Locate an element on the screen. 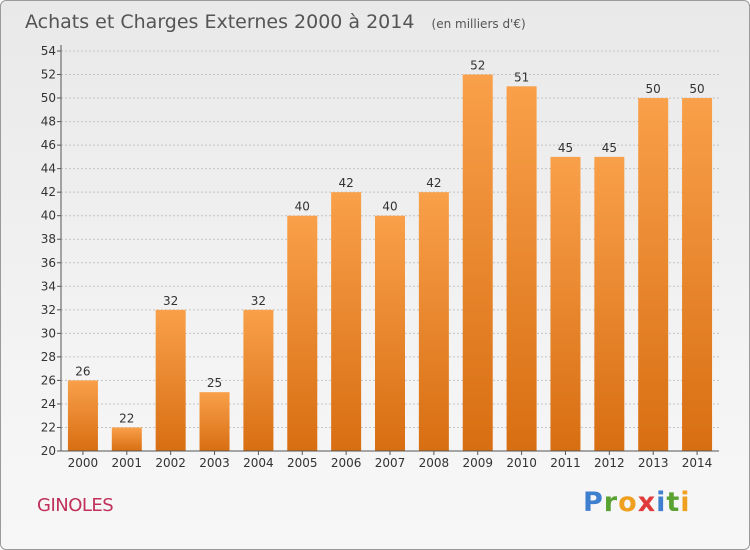 This screenshot has width=750, height=550. x-tick-label: 2010 is located at coordinates (521, 463).